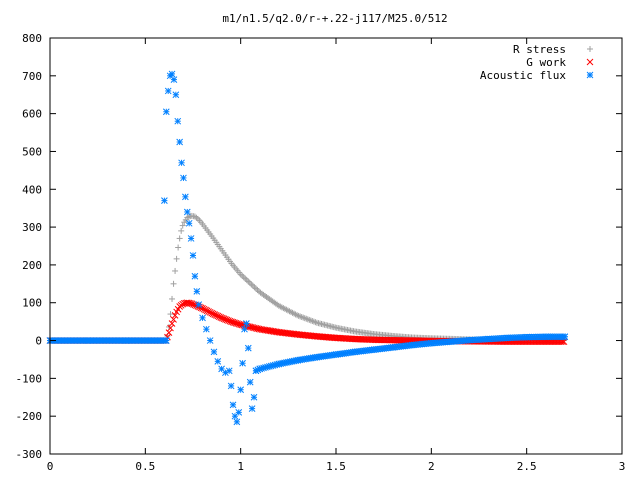 Image resolution: width=640 pixels, height=480 pixels. What do you see at coordinates (32, 151) in the screenshot?
I see `y-tick-label: 500` at bounding box center [32, 151].